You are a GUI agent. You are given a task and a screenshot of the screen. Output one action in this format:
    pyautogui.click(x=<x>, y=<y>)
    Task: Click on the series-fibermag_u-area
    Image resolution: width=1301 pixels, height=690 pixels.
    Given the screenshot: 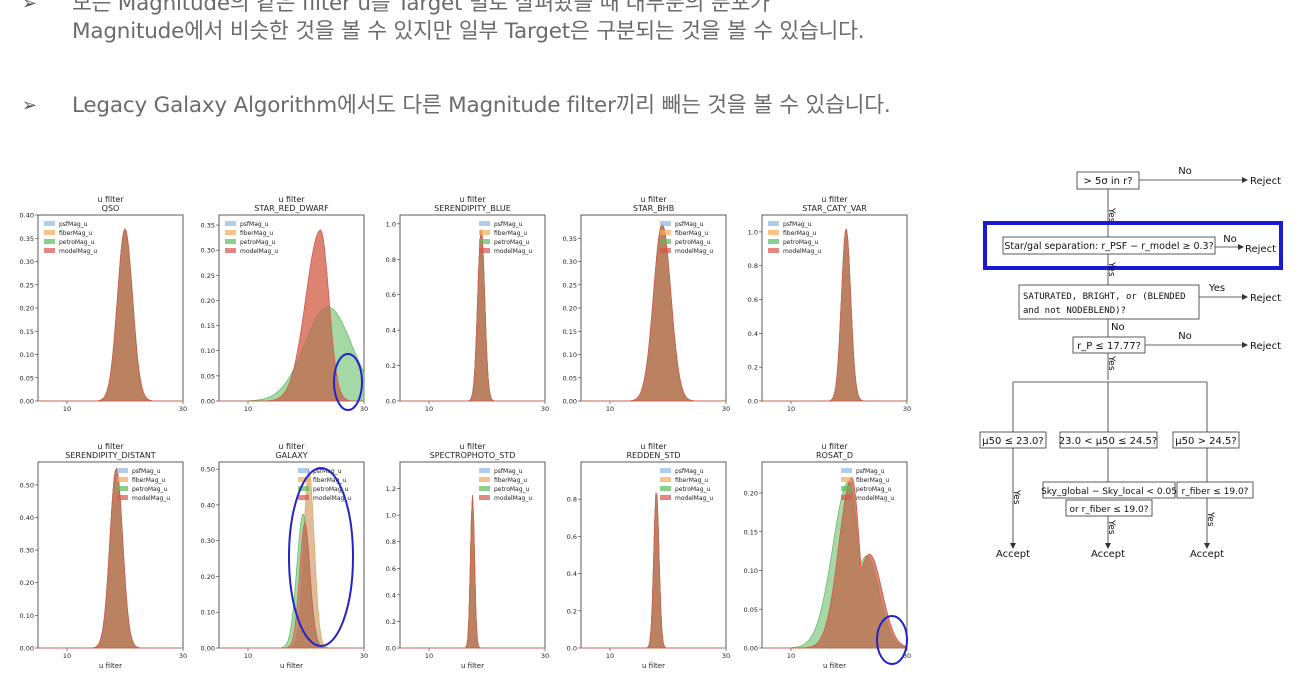 What is the action you would take?
    pyautogui.click(x=834, y=315)
    